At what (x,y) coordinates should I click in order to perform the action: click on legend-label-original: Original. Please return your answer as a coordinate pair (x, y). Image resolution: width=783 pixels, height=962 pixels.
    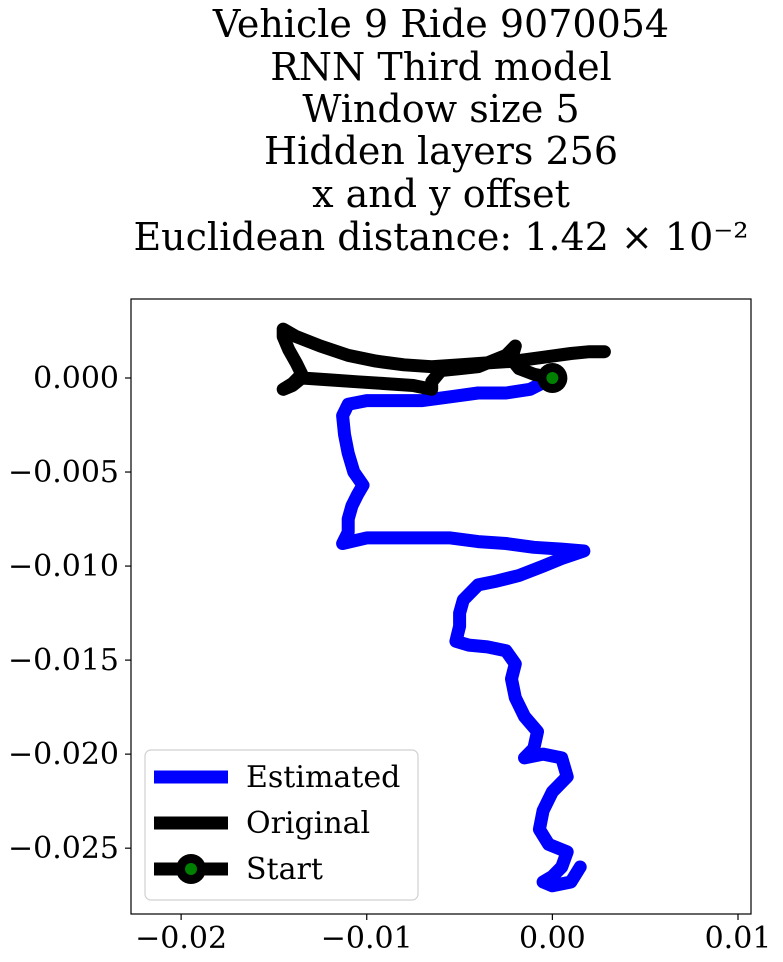
    Looking at the image, I should click on (308, 823).